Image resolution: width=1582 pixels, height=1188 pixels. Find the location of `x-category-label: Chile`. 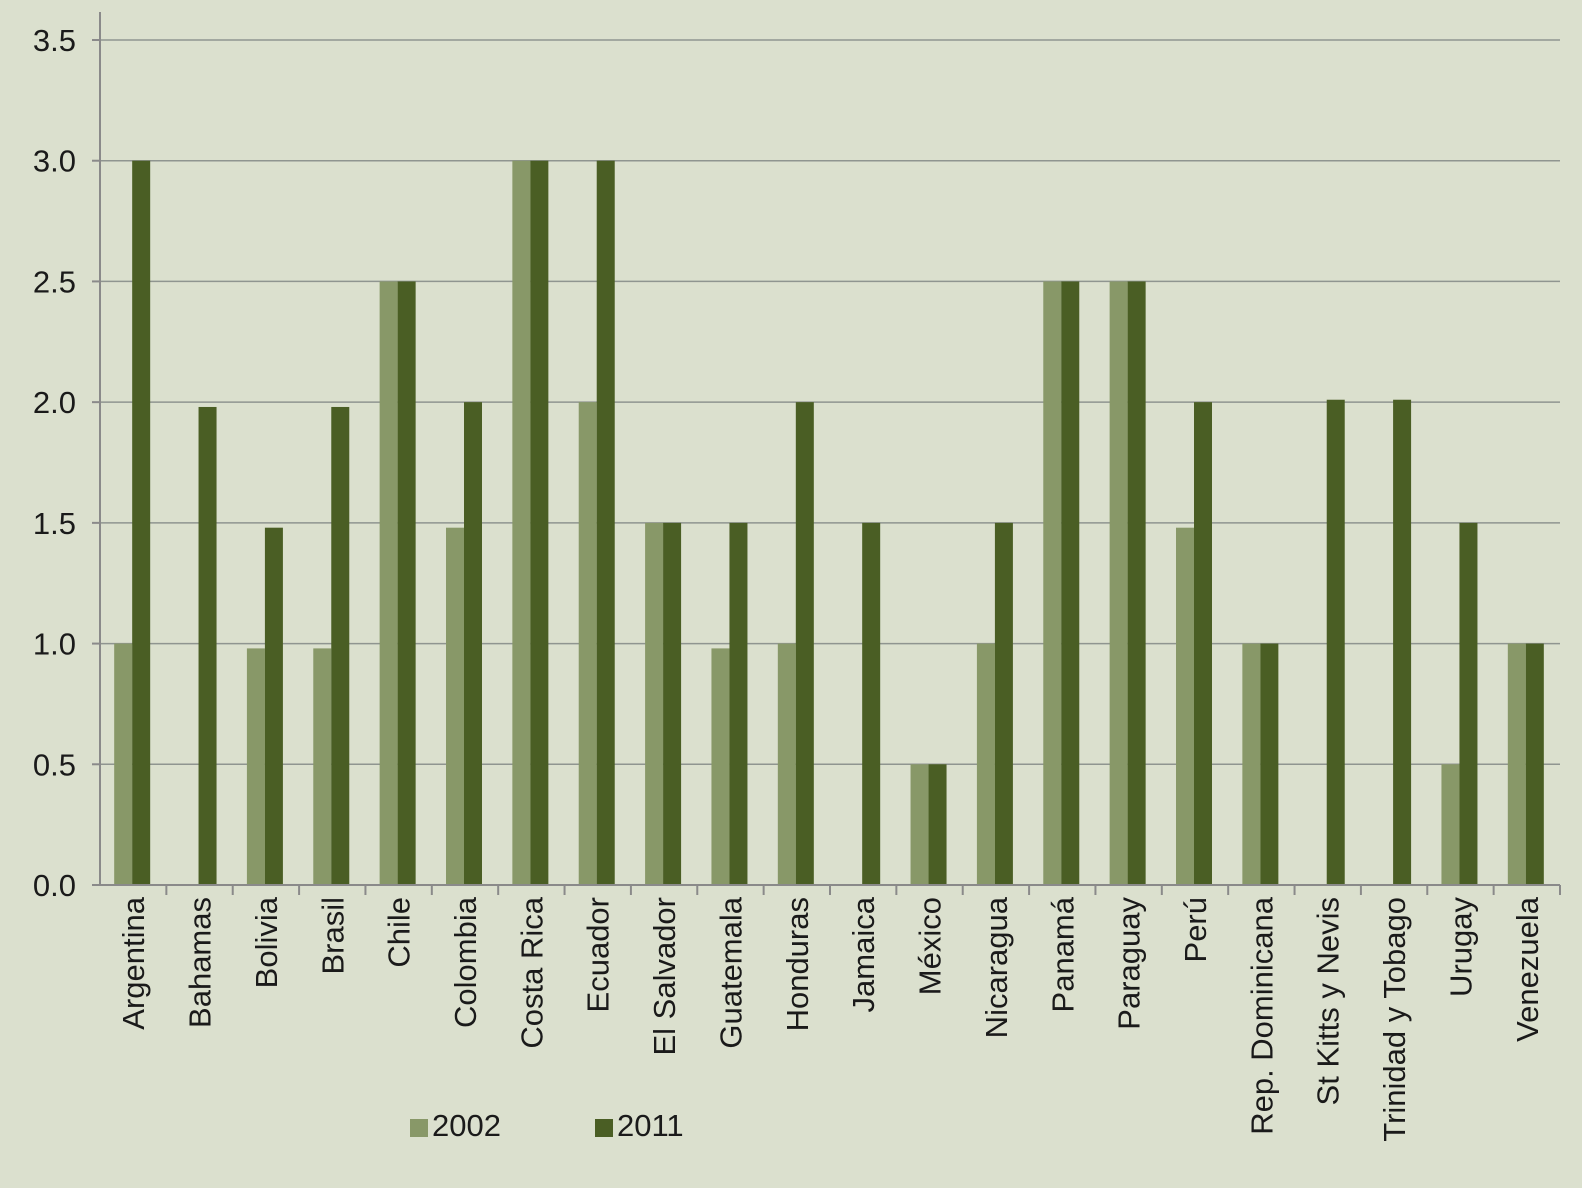

x-category-label: Chile is located at coordinates (399, 932).